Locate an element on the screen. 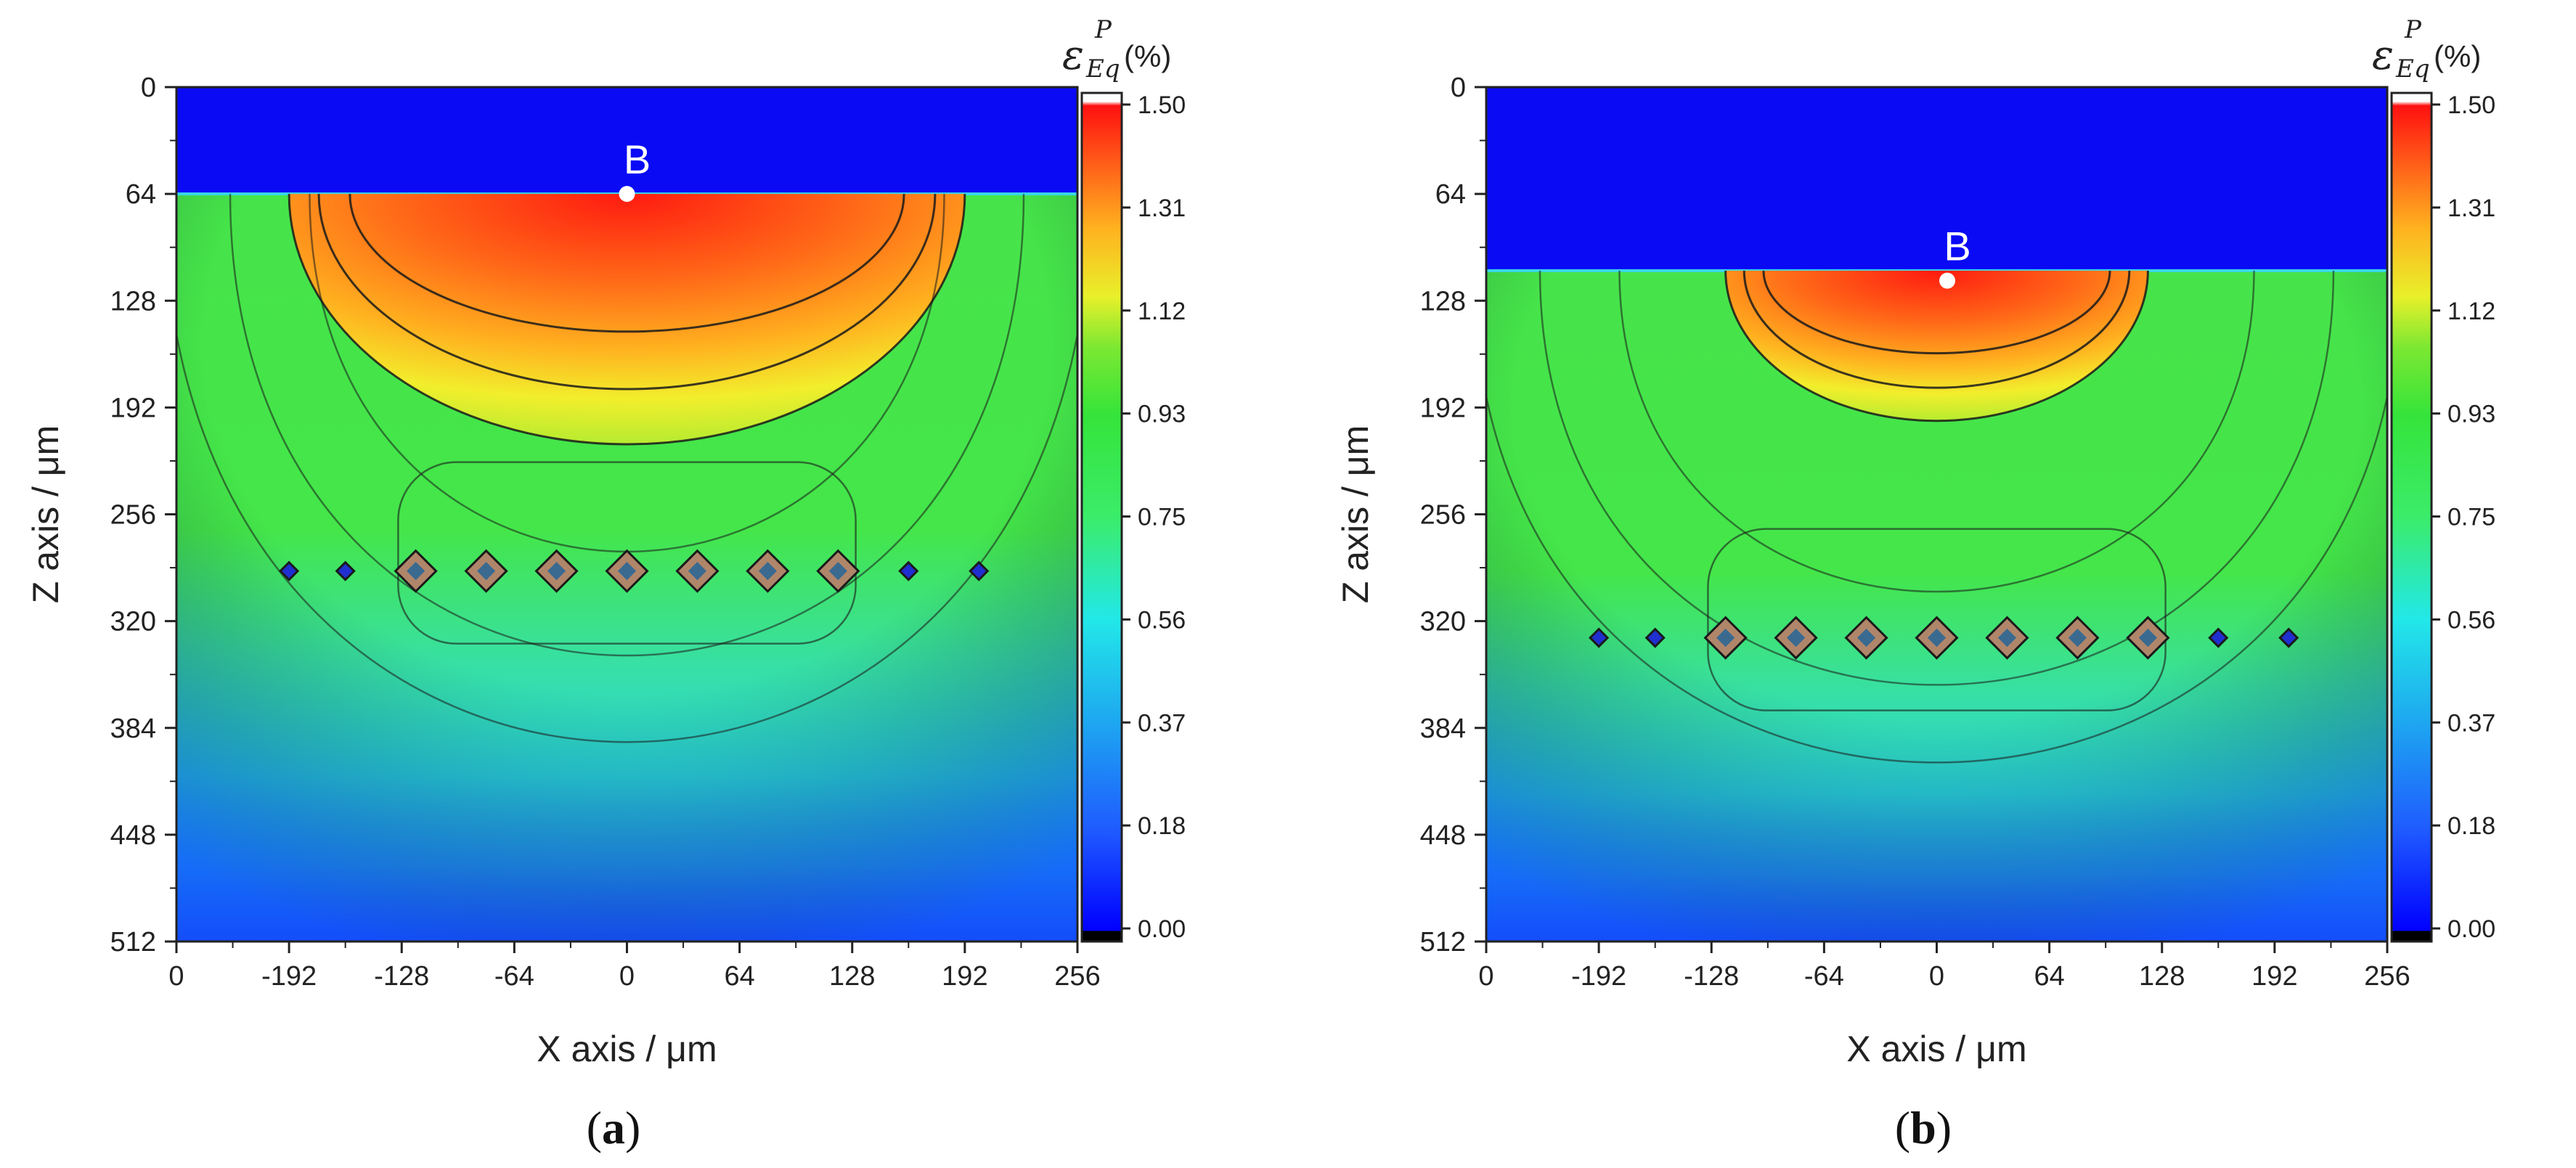 This screenshot has width=2576, height=1168. caption-open-paren: ( is located at coordinates (1902, 1127).